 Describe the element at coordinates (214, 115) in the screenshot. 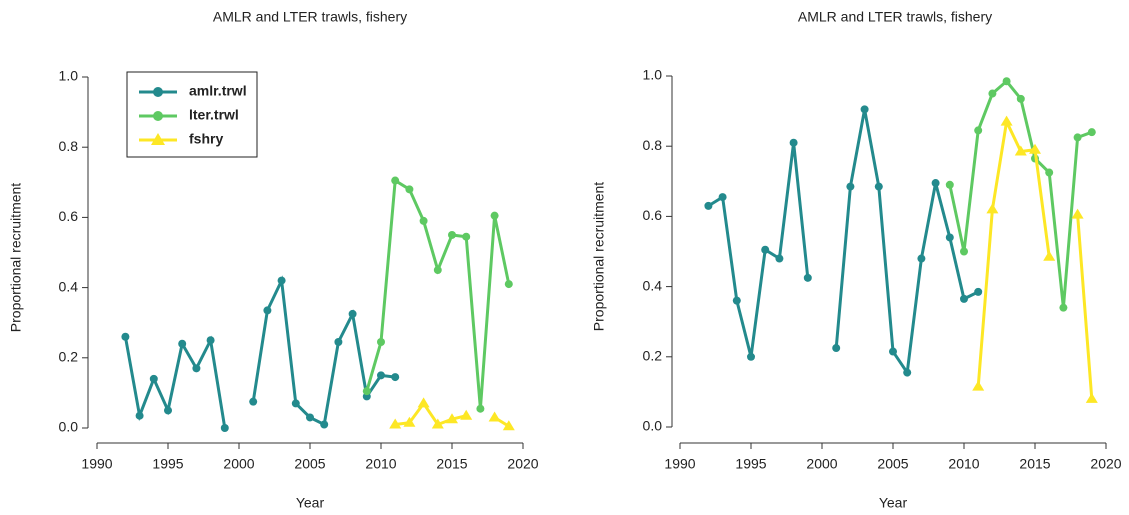

I see `legend-label: lter.trwl` at that location.